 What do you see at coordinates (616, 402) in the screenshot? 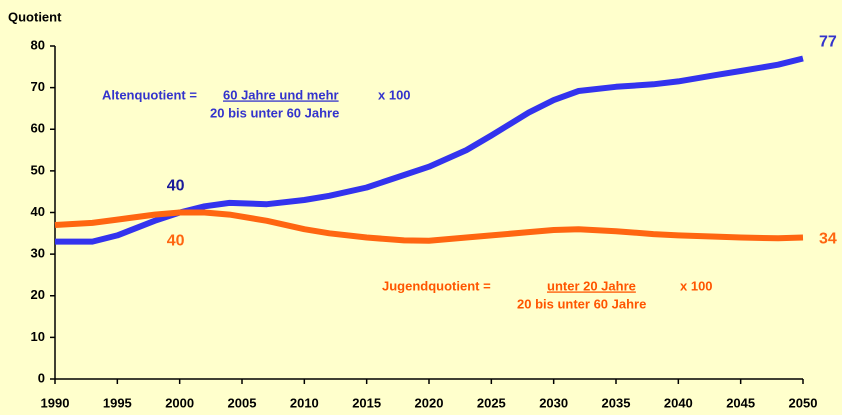
I see `x-tick-label: 2035` at bounding box center [616, 402].